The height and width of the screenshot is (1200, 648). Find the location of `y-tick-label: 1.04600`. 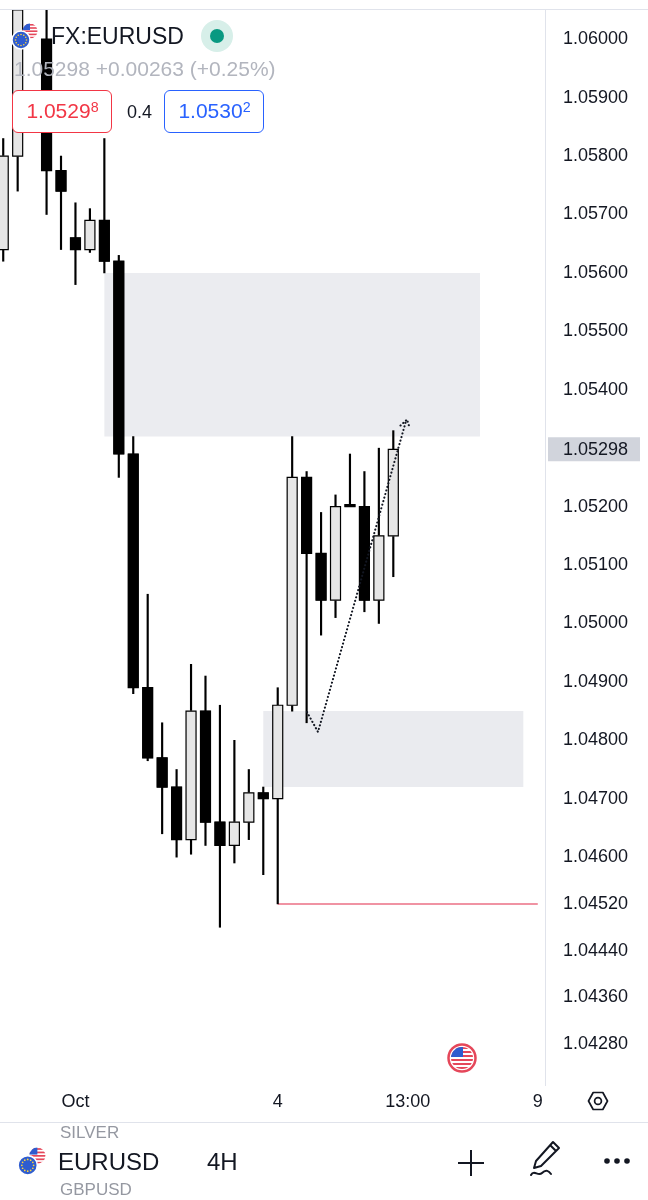

y-tick-label: 1.04600 is located at coordinates (596, 856).